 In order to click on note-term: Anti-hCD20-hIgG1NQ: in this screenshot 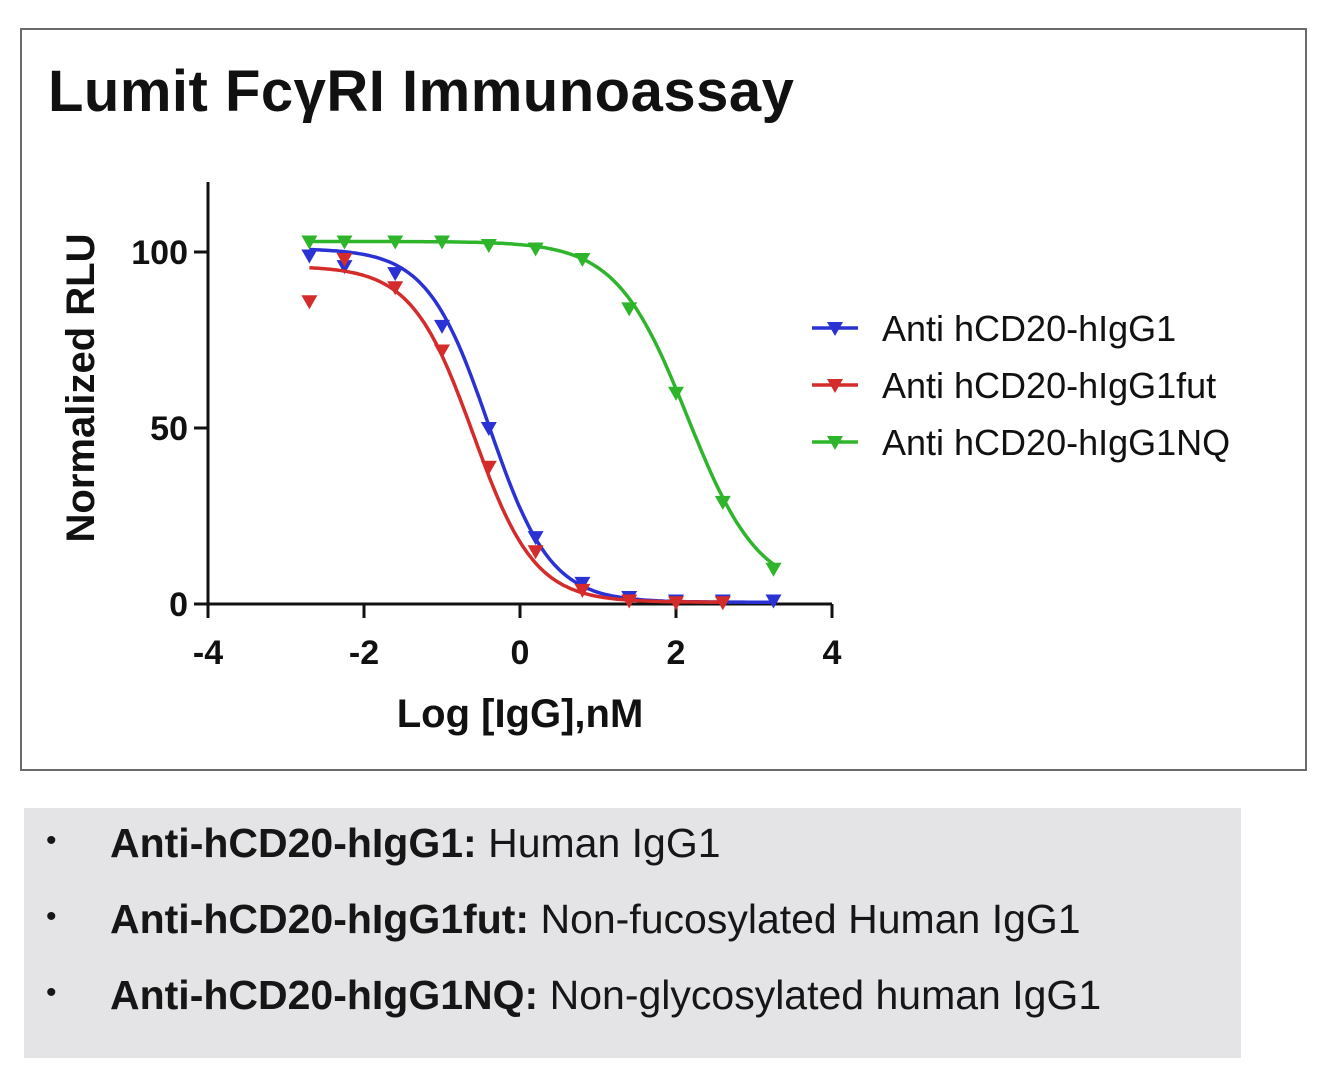, I will do `click(324, 995)`.